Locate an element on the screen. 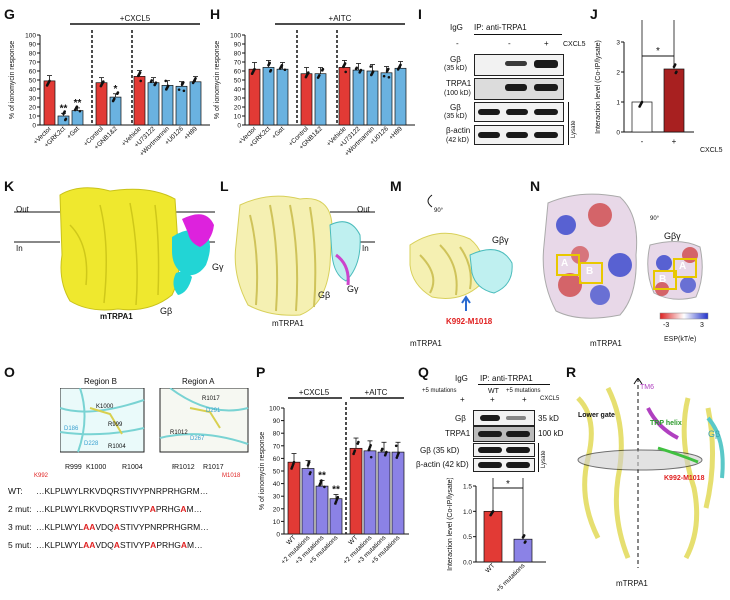 The width and height of the screenshot is (730, 600). n-a2: A is located at coordinates (683, 266).